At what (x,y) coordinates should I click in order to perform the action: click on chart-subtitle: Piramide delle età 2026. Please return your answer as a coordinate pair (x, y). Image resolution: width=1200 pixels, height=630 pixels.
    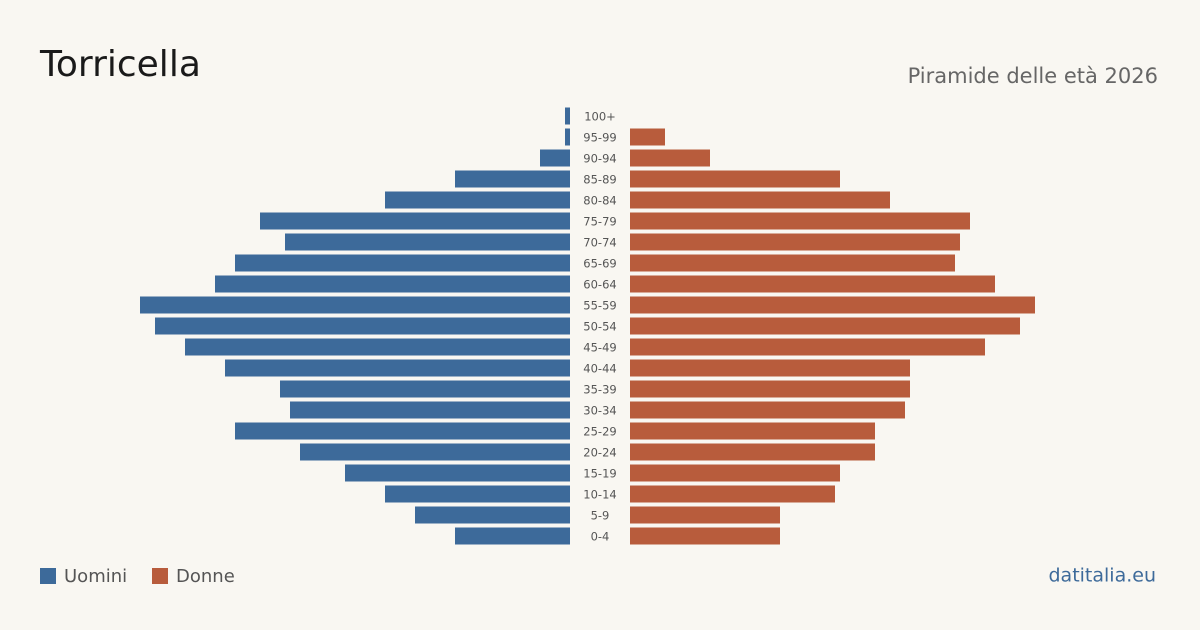
    Looking at the image, I should click on (1033, 76).